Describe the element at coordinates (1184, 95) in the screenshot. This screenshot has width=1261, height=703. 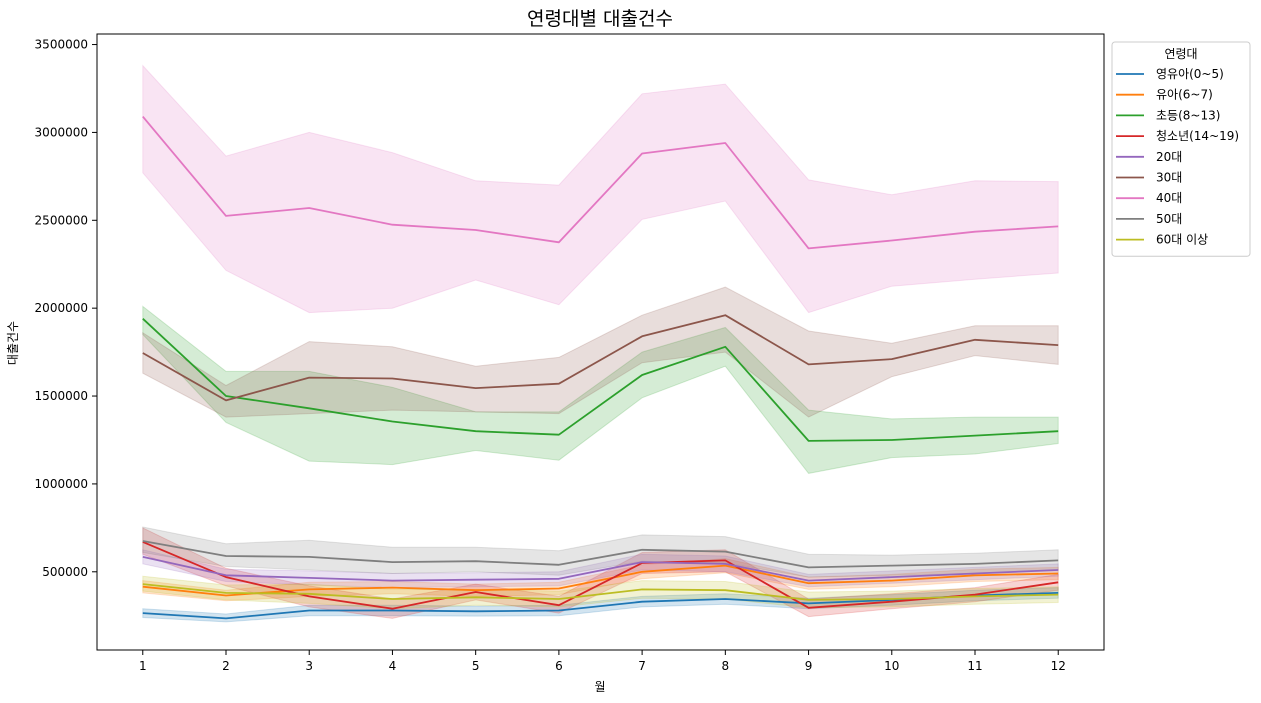
I see `legend-label-1: 유아(6~7)` at that location.